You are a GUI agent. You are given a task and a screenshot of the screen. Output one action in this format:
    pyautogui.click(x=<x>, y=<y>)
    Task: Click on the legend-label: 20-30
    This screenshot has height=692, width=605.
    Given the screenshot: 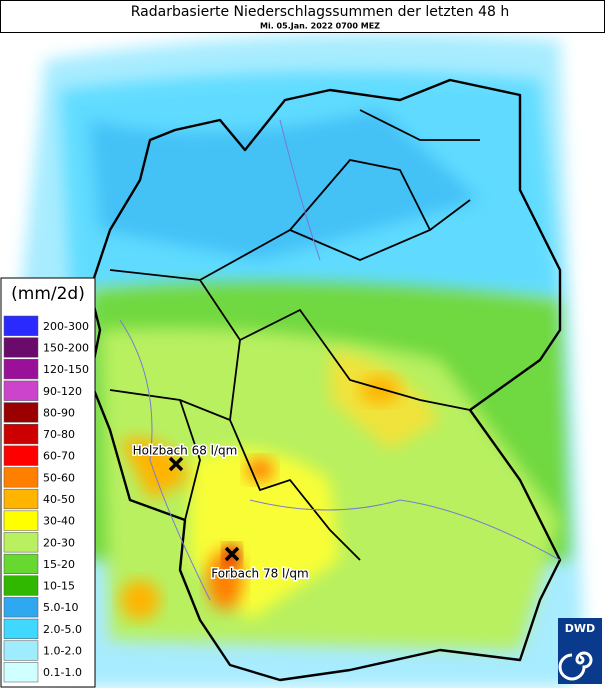 What is the action you would take?
    pyautogui.click(x=59, y=542)
    